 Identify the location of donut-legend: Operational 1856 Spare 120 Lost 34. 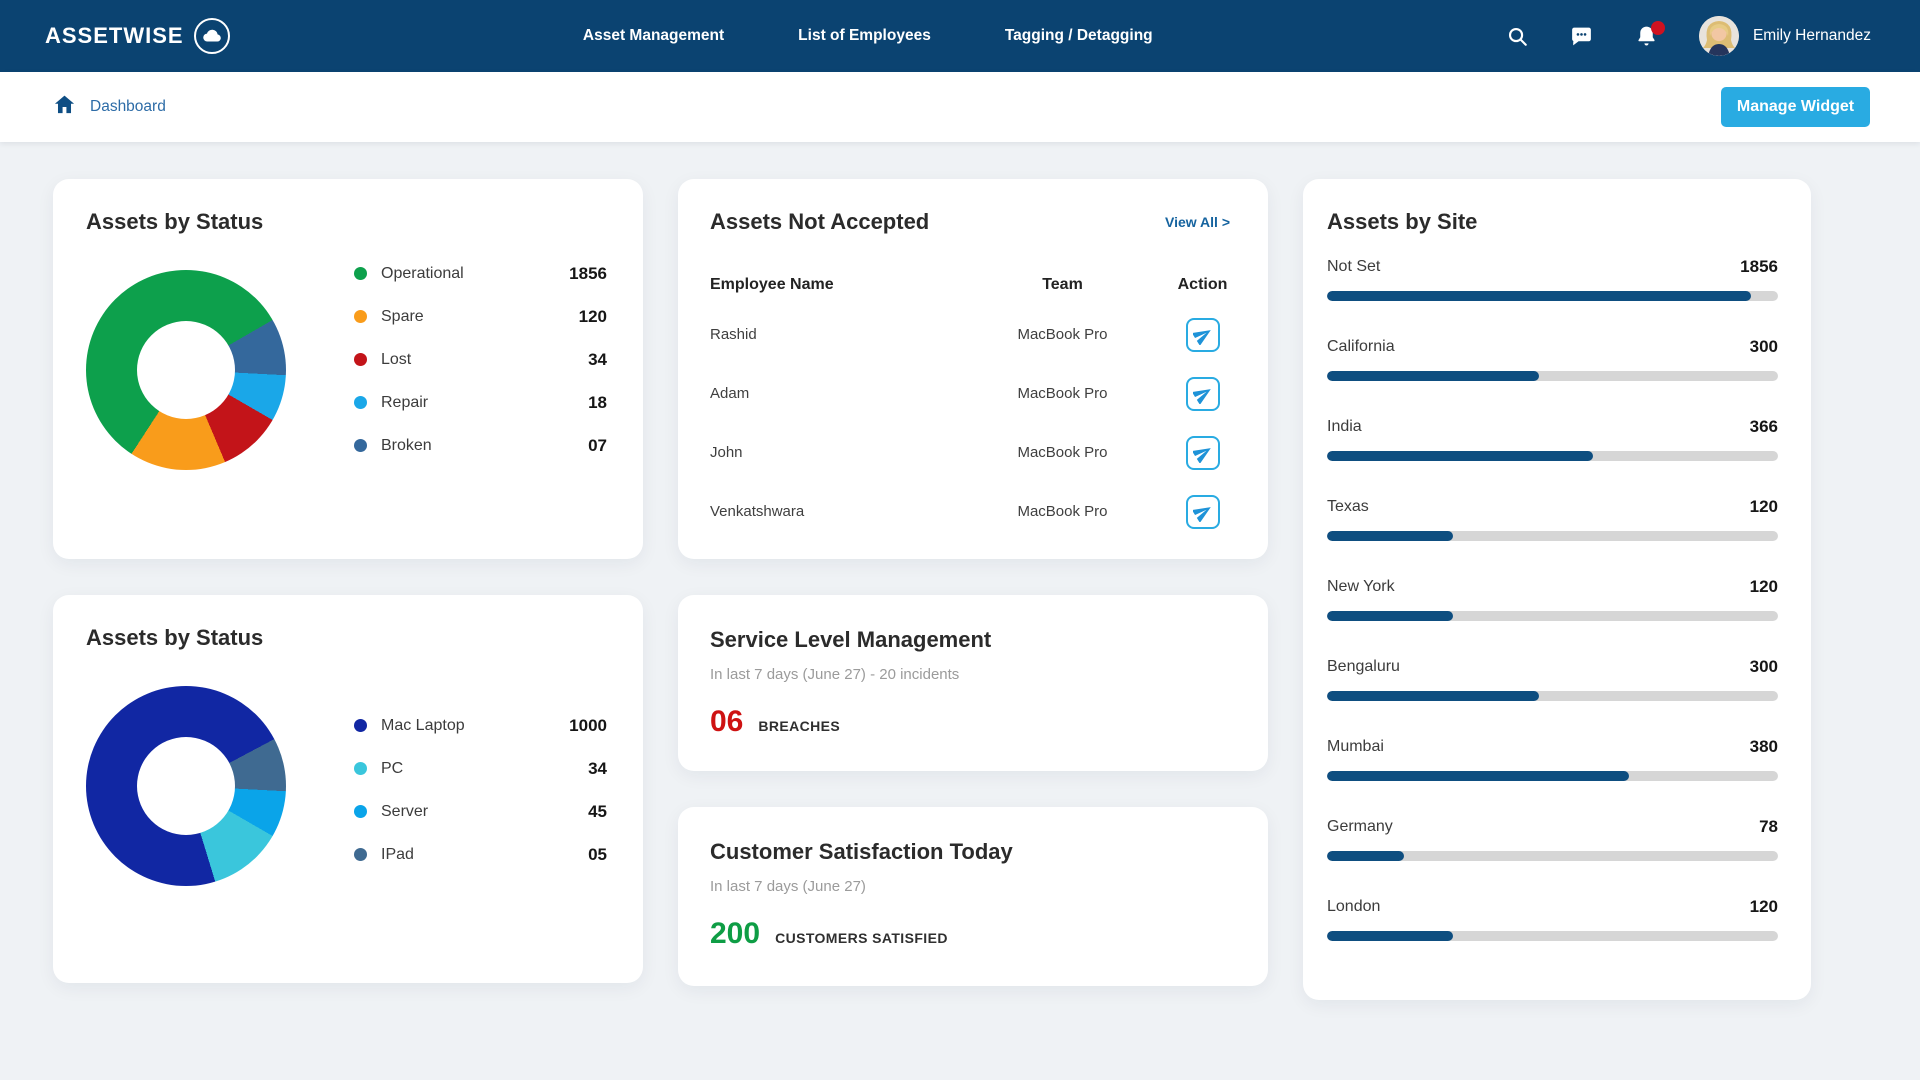
(480, 359).